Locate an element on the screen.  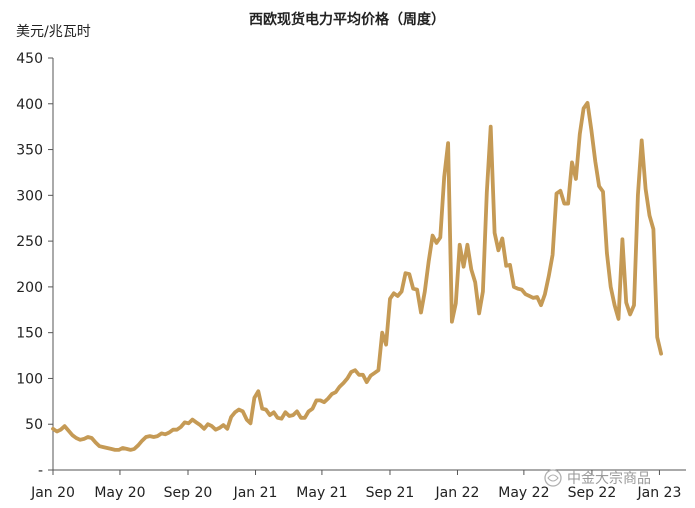
watermark: 中金大宗商品 is located at coordinates (597, 478).